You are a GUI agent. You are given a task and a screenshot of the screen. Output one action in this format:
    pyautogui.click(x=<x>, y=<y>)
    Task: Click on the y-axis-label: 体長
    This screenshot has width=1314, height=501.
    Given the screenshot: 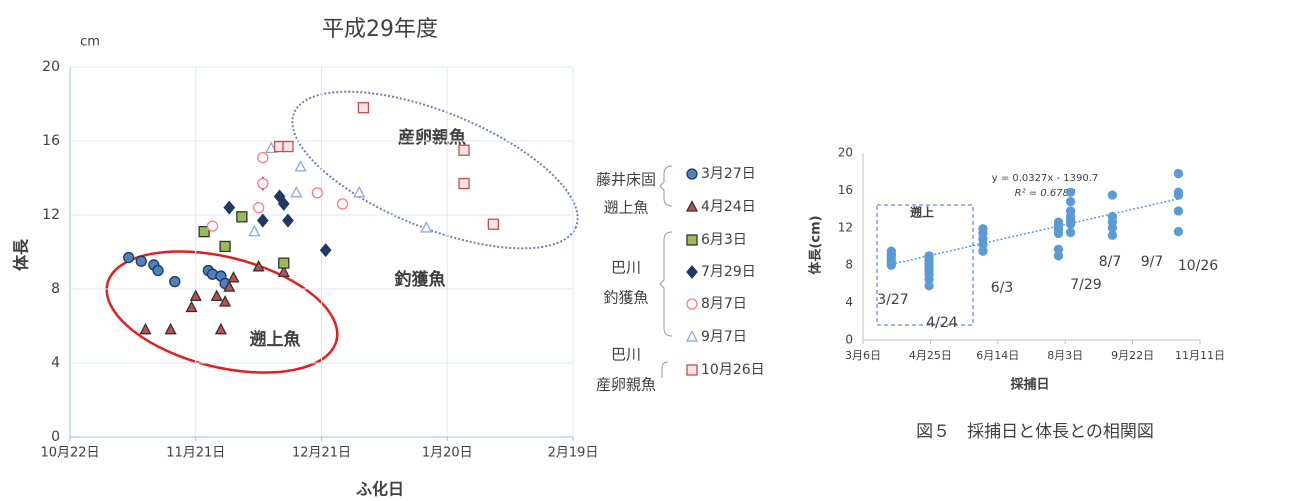 What is the action you would take?
    pyautogui.click(x=21, y=254)
    